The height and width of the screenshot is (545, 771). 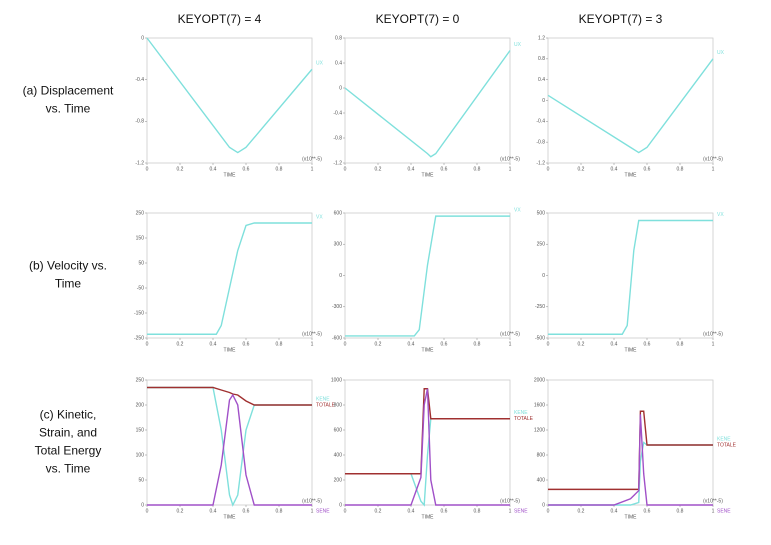 I want to click on y-tick-label: 1.2, so click(x=541, y=38).